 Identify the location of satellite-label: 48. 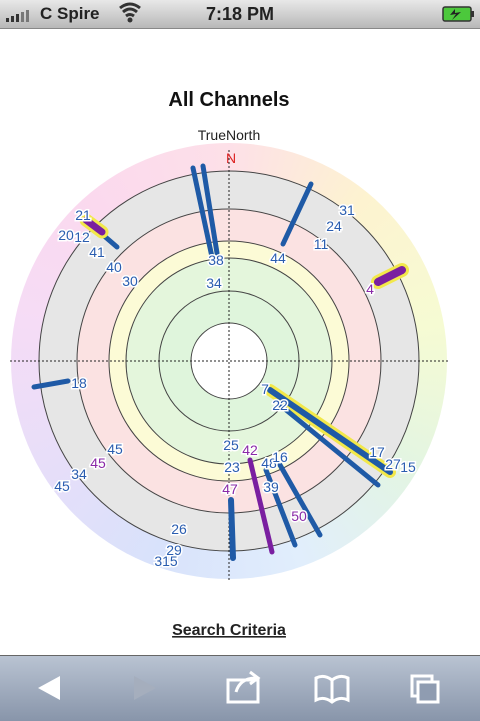
(269, 463).